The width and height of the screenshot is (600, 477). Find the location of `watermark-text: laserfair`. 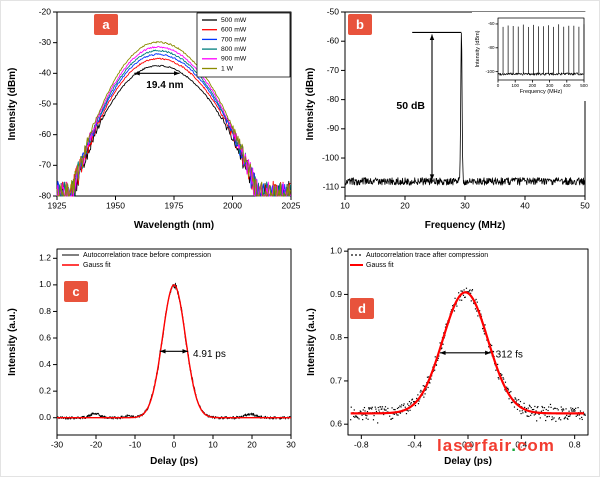

watermark-text: laserfair is located at coordinates (474, 445).